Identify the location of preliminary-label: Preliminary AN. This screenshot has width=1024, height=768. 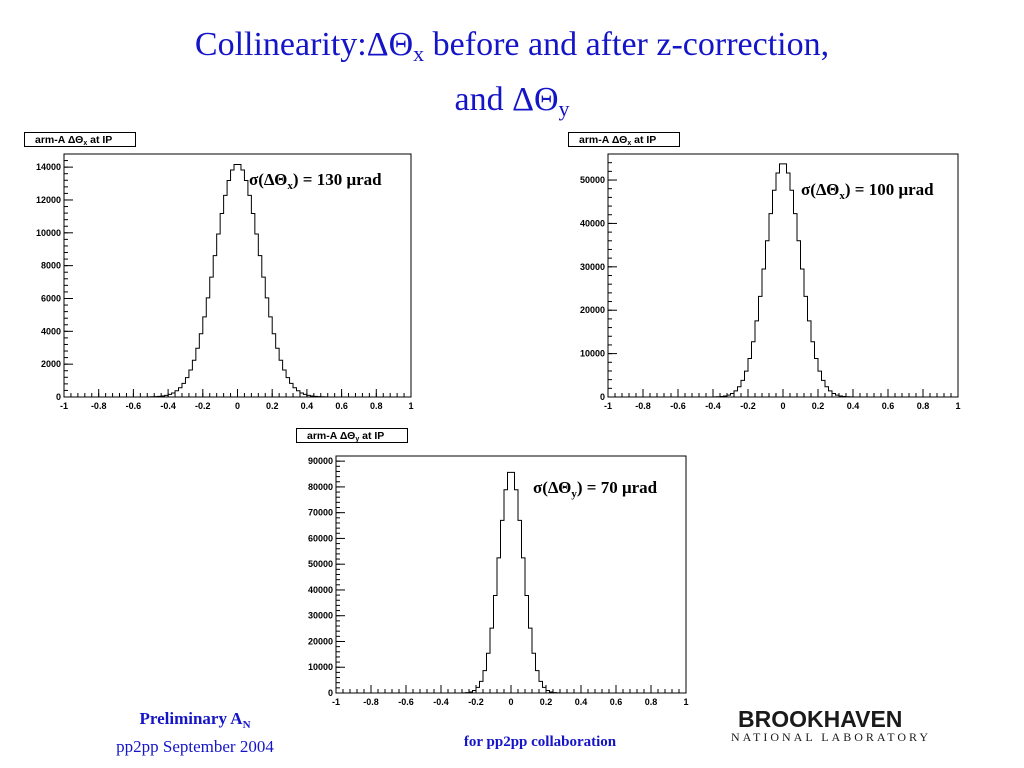
(195, 720).